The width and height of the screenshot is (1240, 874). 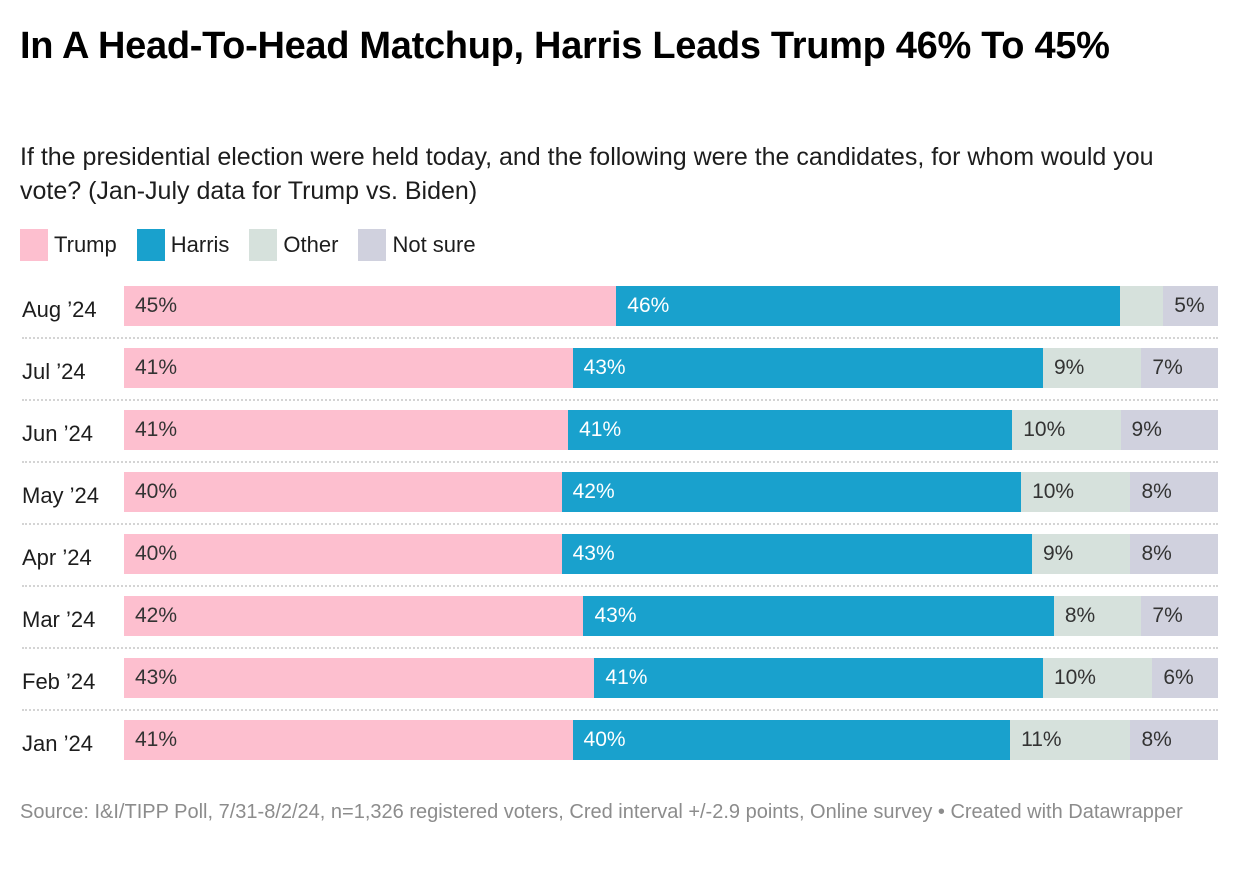 I want to click on bar-segment-other: 8%, so click(x=1097, y=616).